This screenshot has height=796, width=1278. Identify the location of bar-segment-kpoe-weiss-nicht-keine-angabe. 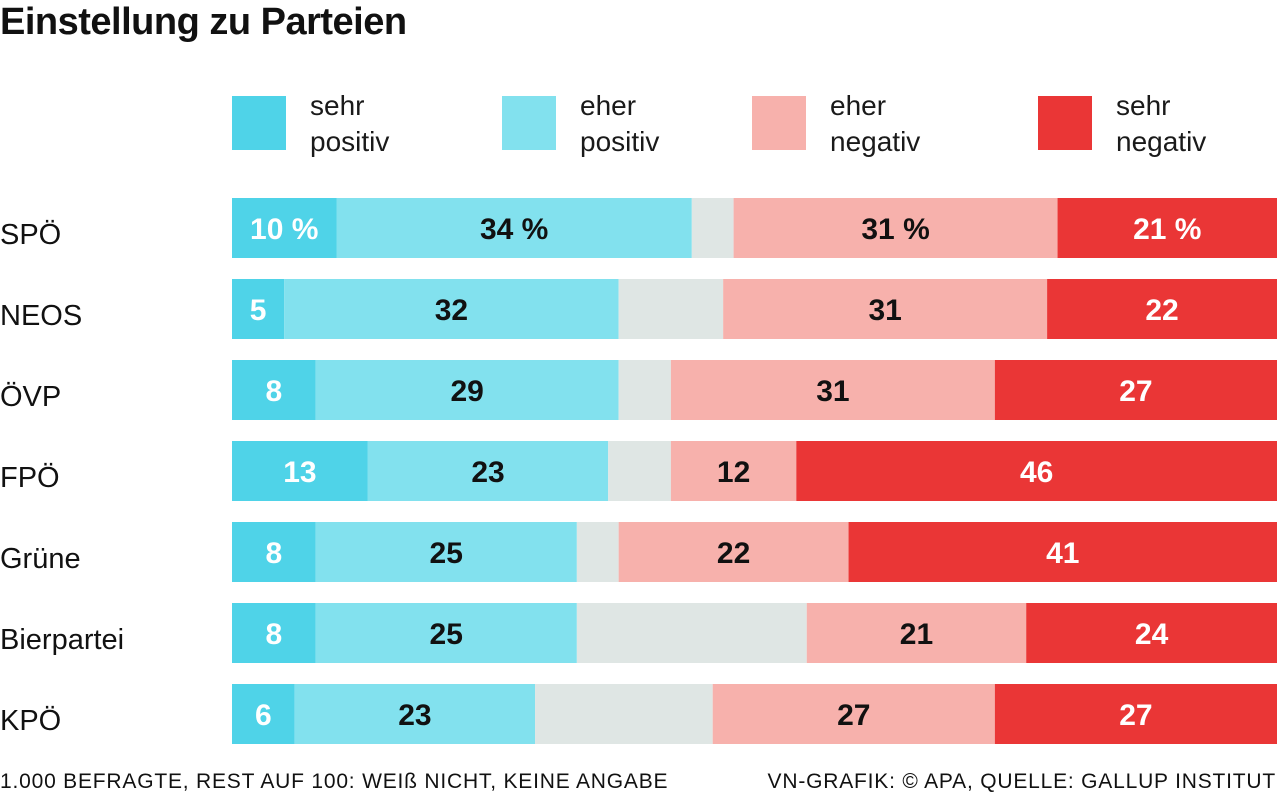
(624, 714).